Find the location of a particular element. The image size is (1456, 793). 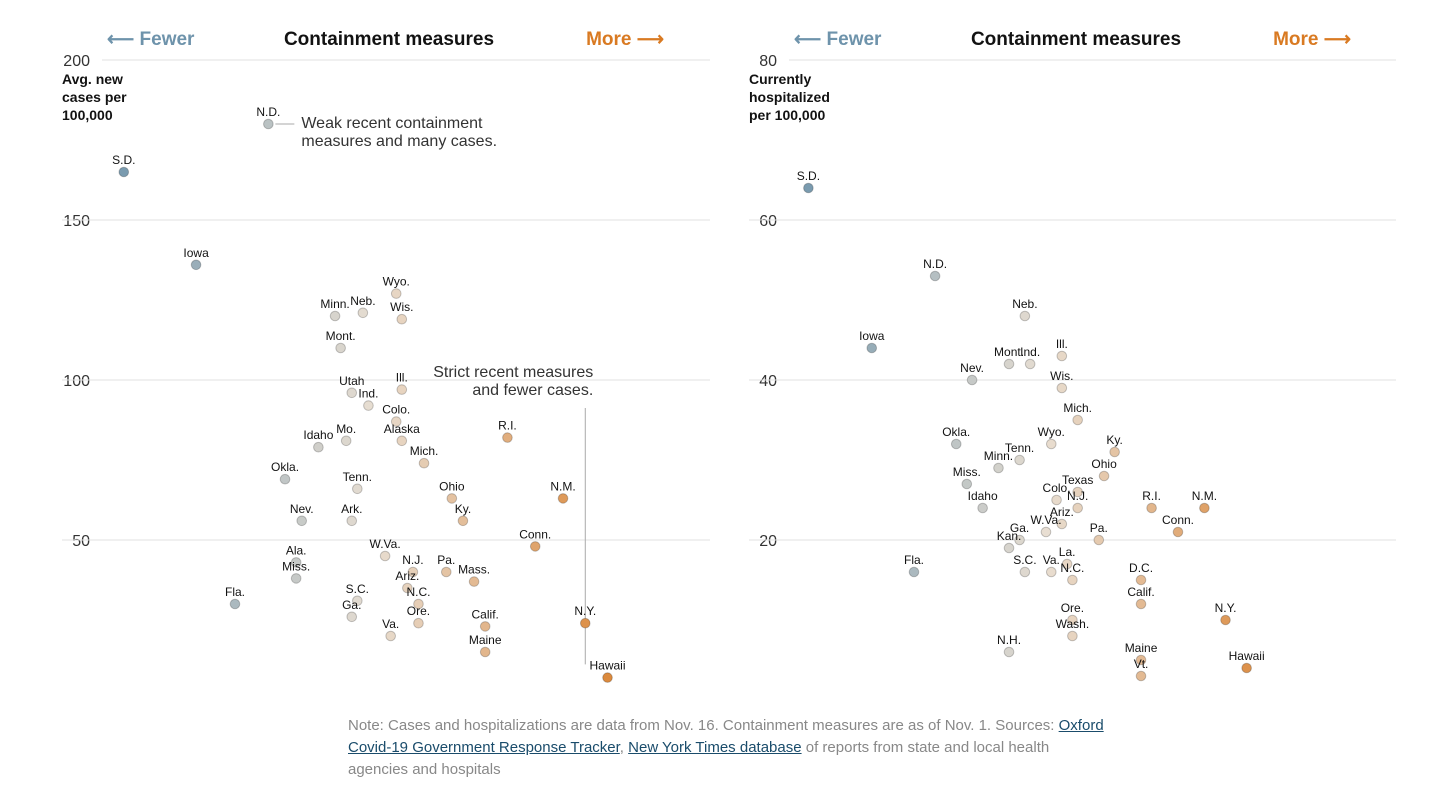

point-label: R.I. is located at coordinates (1151, 496).